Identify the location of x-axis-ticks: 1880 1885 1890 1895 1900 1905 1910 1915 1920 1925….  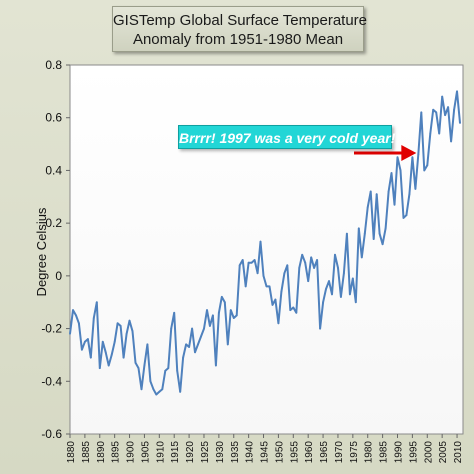
(265, 448).